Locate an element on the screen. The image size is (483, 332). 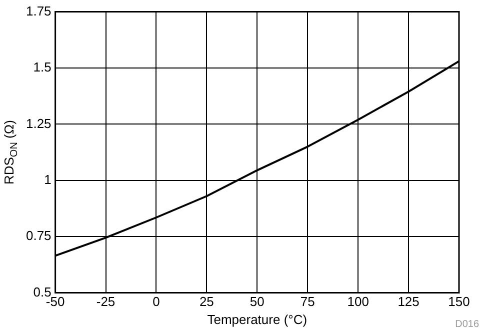
y-tick-label: 1.5 is located at coordinates (42, 67).